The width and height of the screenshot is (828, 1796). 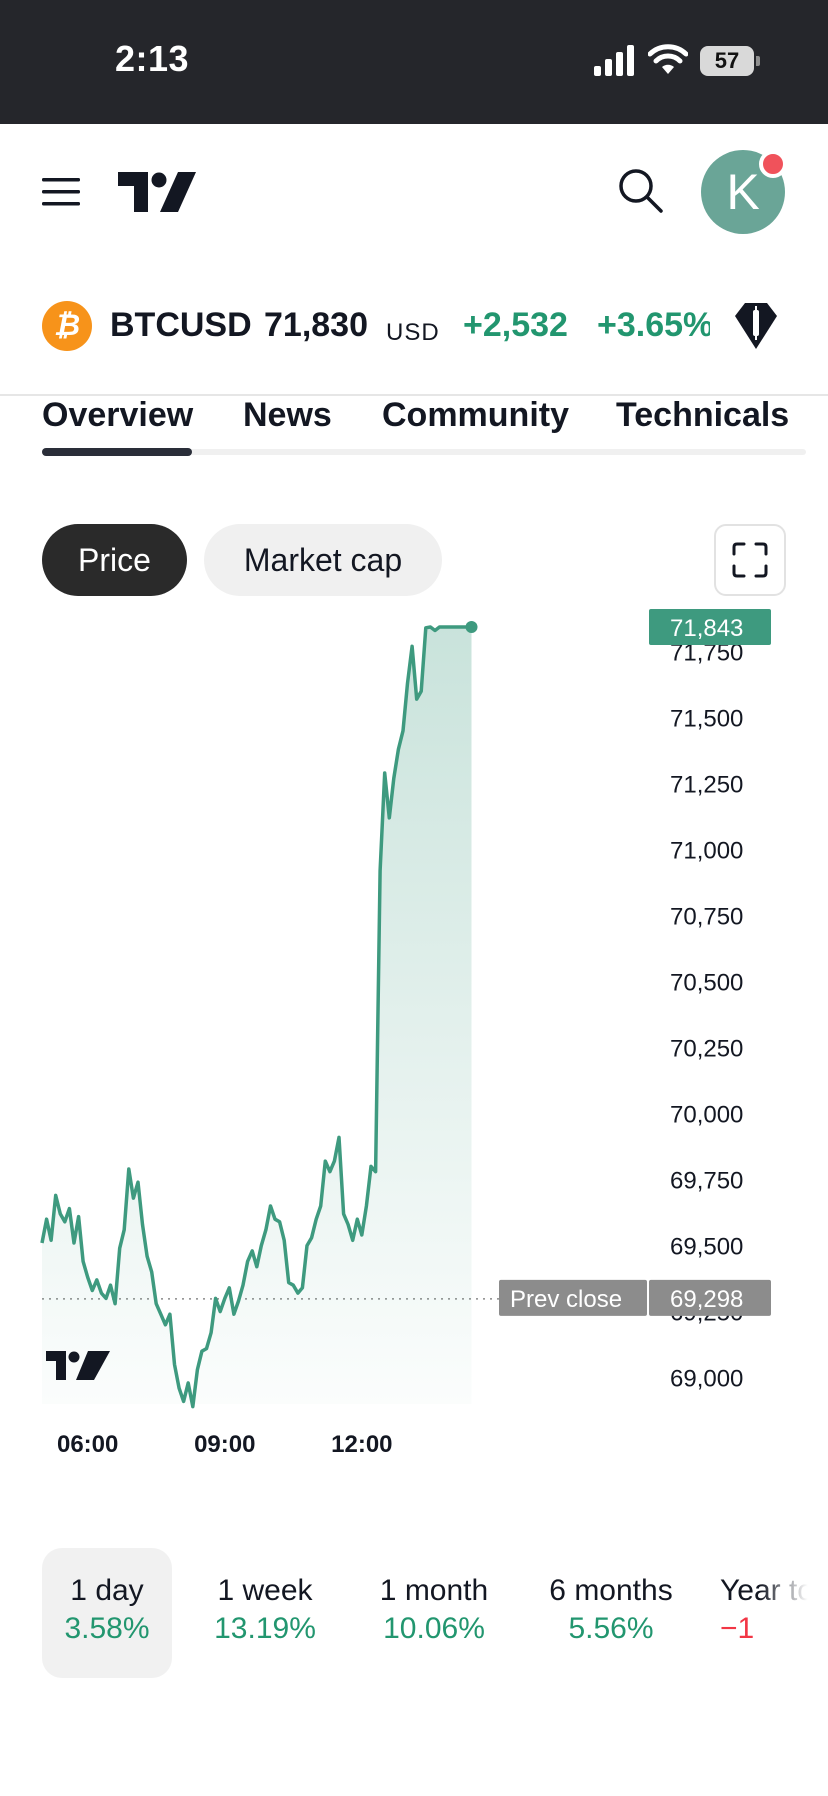 What do you see at coordinates (706, 917) in the screenshot?
I see `y-tick-label: 70,750` at bounding box center [706, 917].